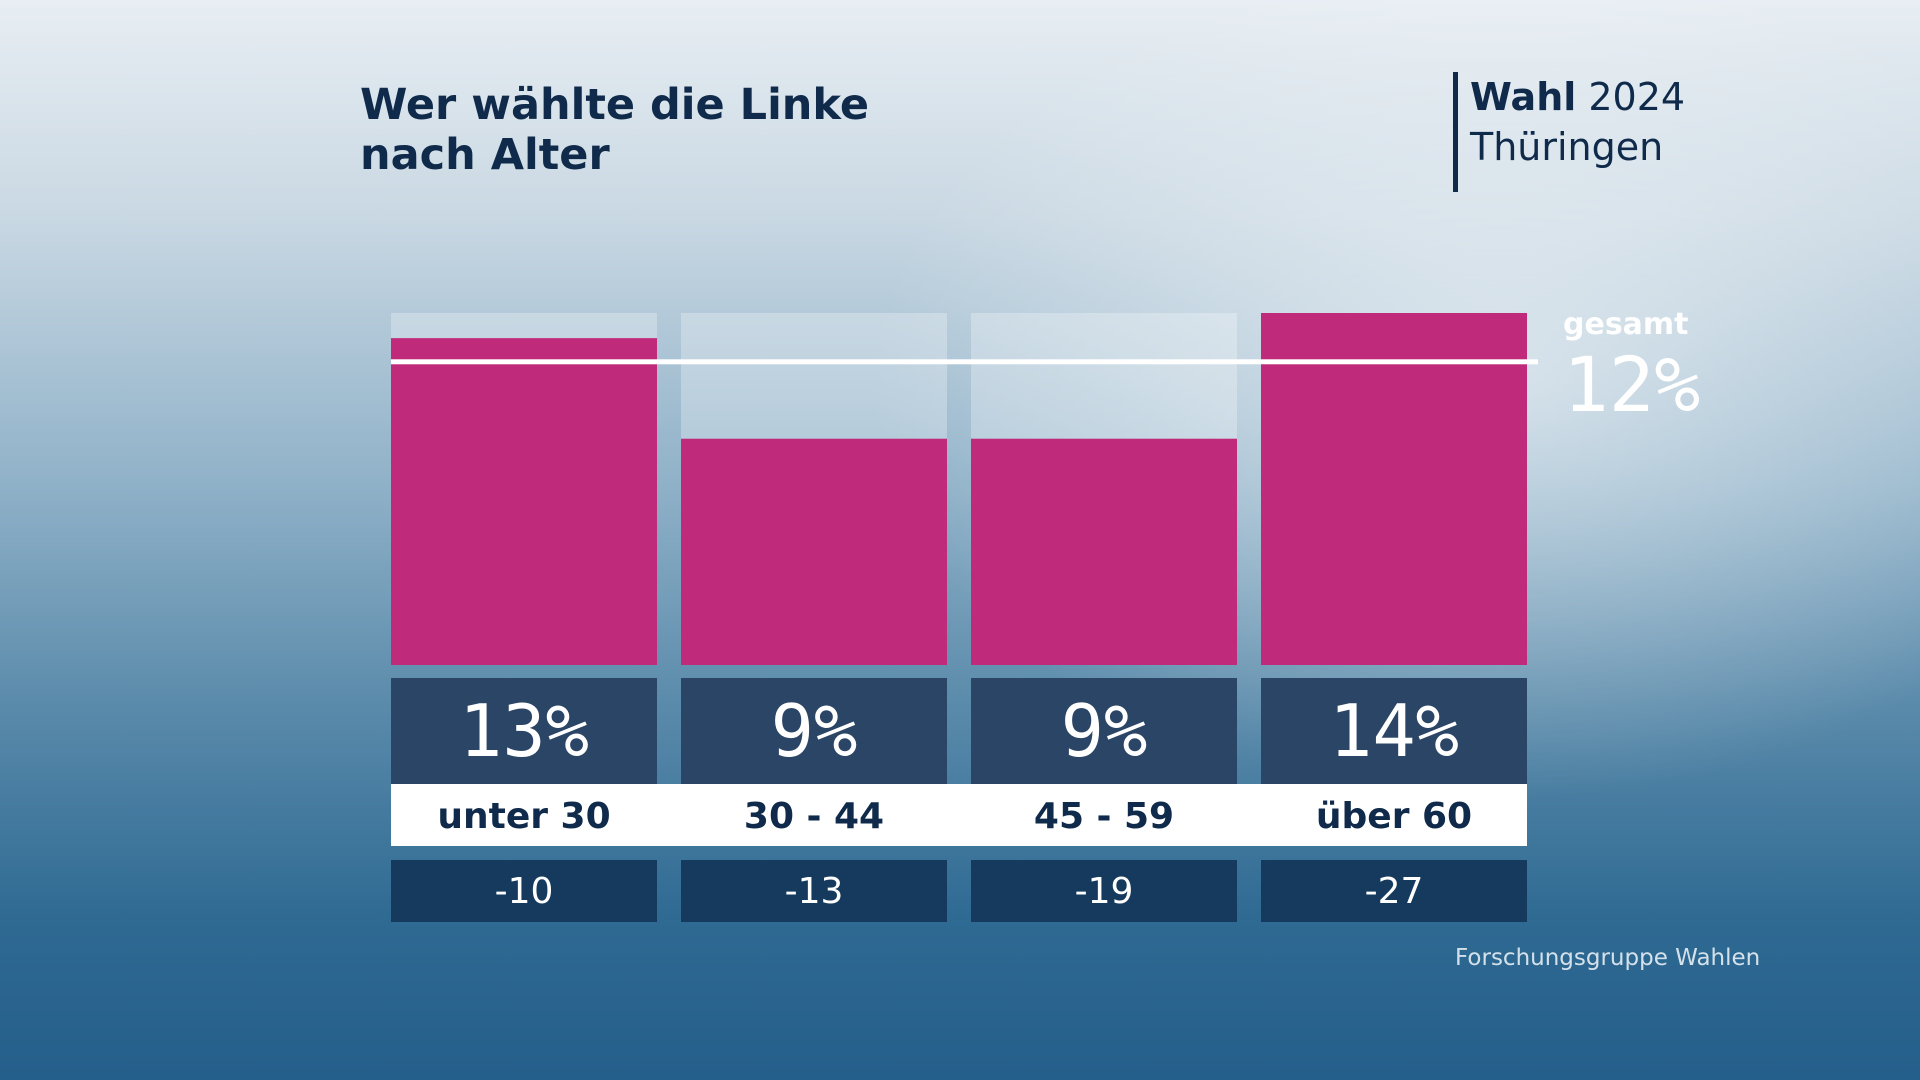 The height and width of the screenshot is (1080, 1920). I want to click on category-label: 30 - 44, so click(814, 816).